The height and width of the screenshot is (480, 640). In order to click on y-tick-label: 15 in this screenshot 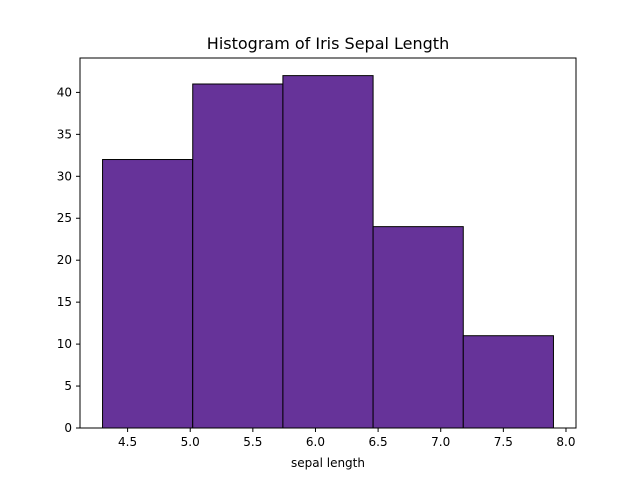, I will do `click(64, 302)`.